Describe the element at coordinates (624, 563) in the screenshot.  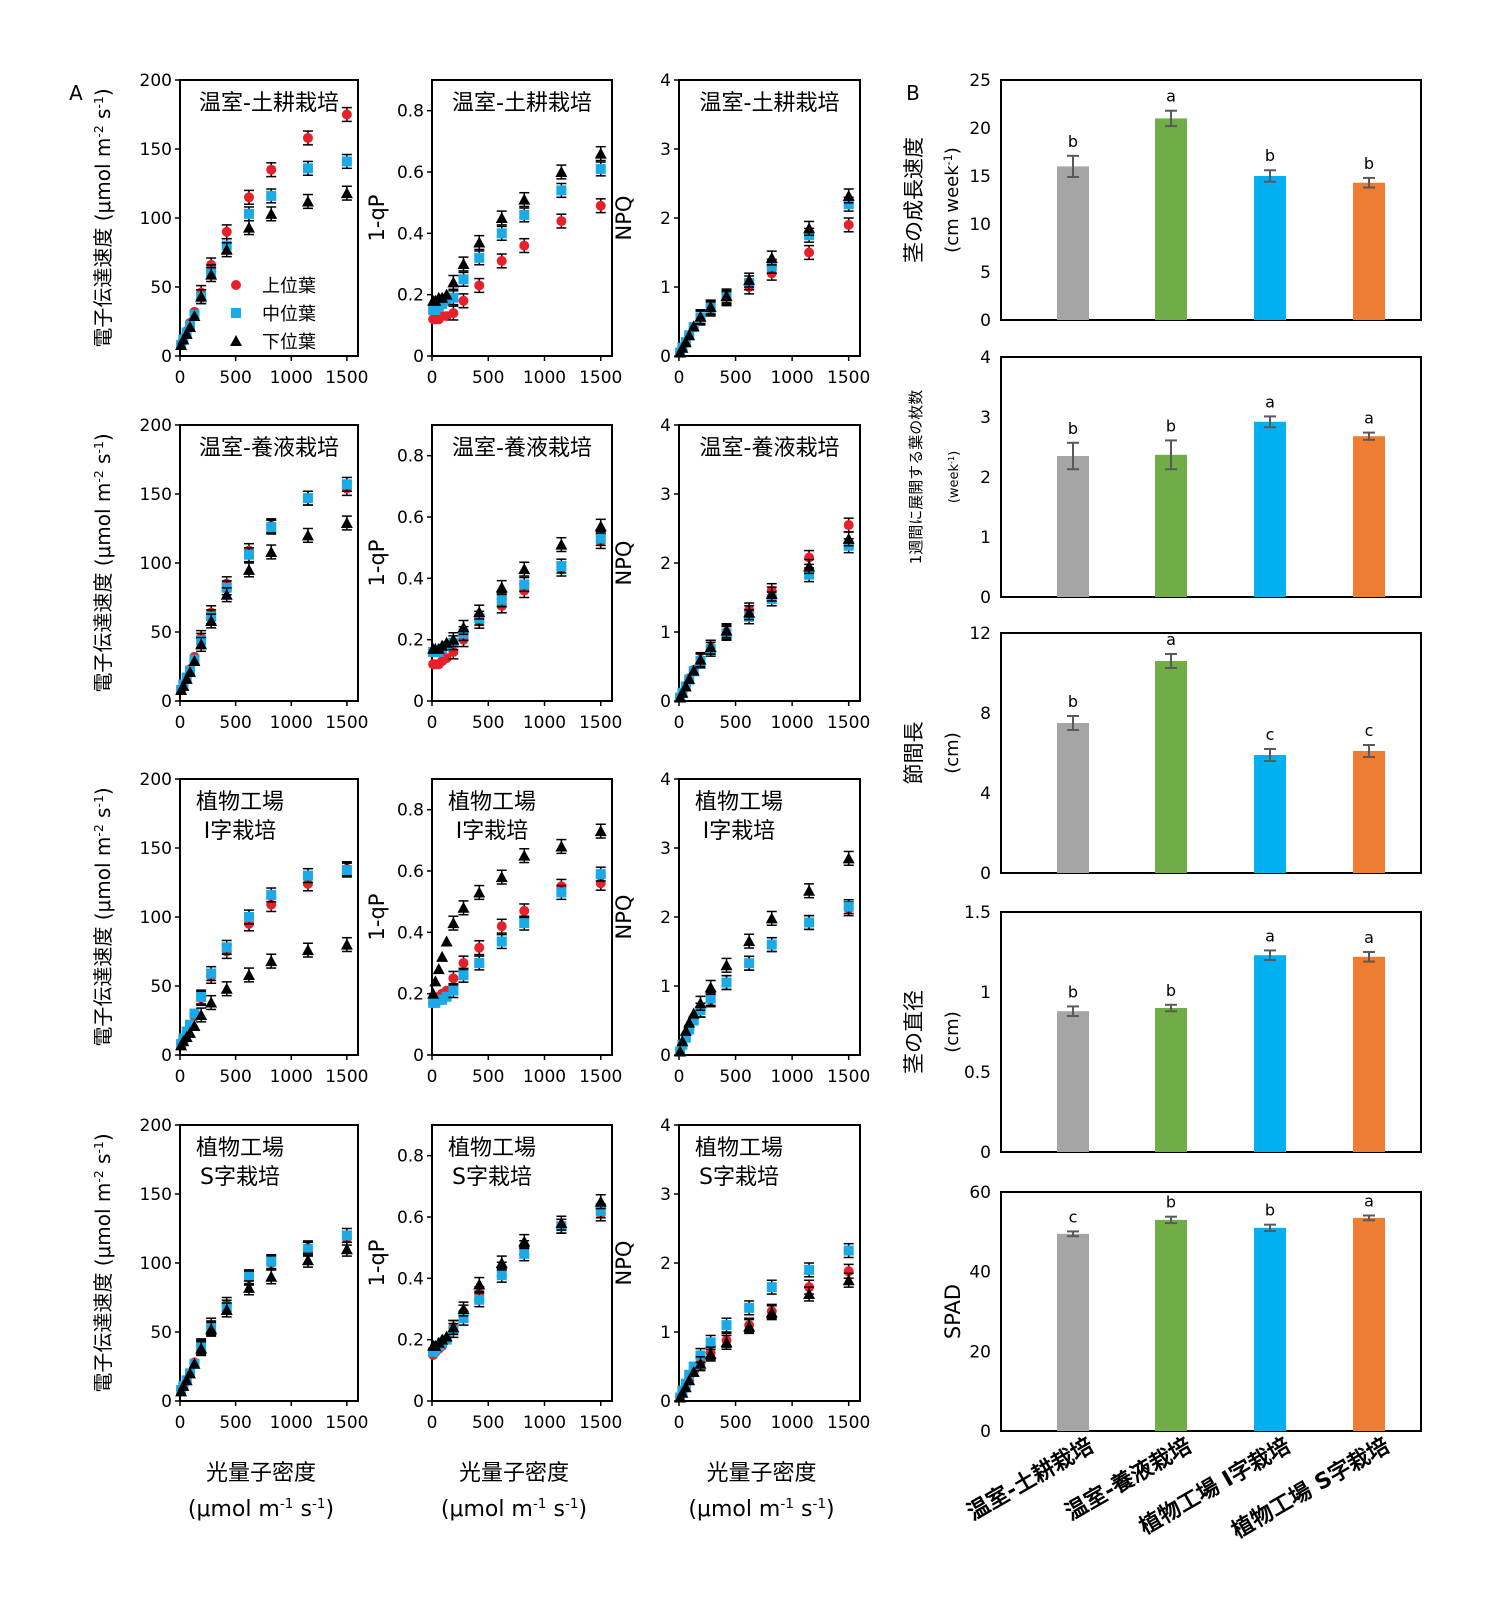
I see `y-axis-label: NPQ` at that location.